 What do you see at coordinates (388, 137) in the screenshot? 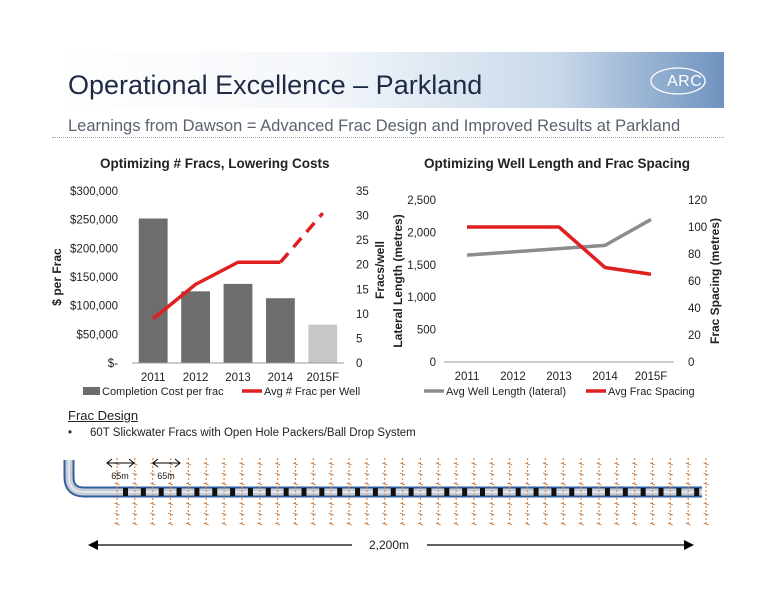
I see `divider` at bounding box center [388, 137].